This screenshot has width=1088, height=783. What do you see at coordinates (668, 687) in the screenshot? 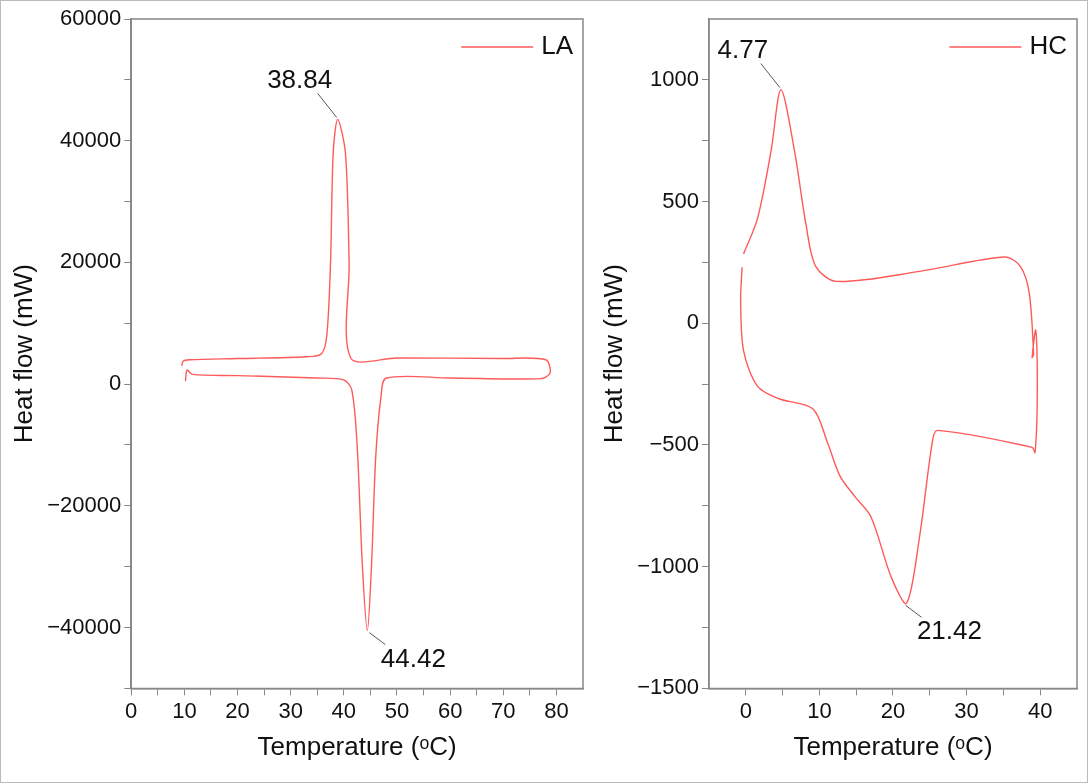
I see `y-tick-label: −1500` at bounding box center [668, 687].